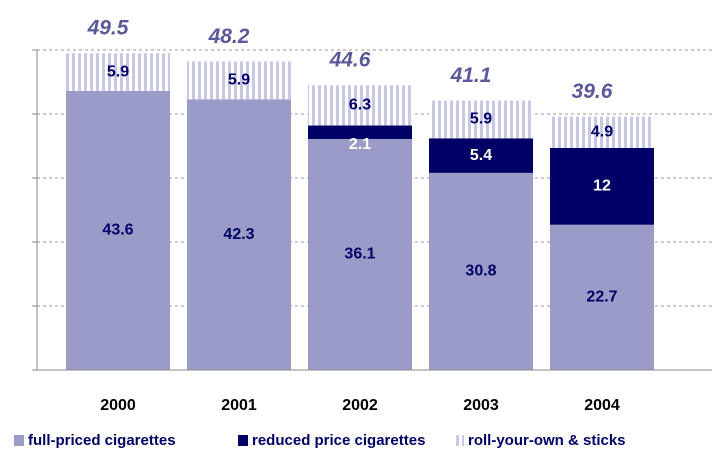  I want to click on data-label: 4.9, so click(602, 131).